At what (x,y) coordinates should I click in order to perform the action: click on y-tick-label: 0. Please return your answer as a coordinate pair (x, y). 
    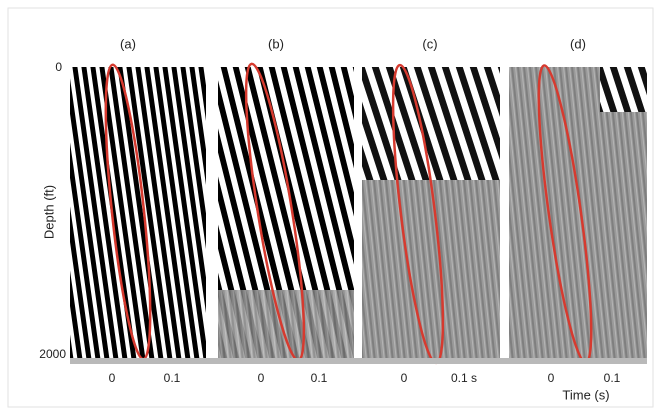
    Looking at the image, I should click on (58, 67).